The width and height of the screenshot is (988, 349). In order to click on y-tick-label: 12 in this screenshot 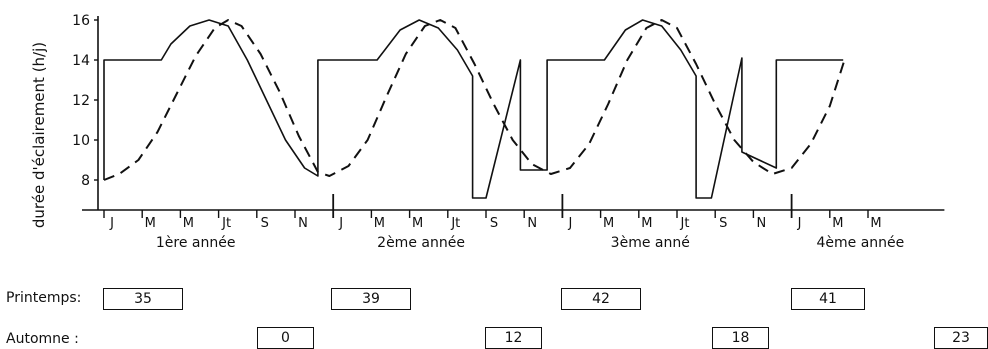, I will do `click(81, 101)`.